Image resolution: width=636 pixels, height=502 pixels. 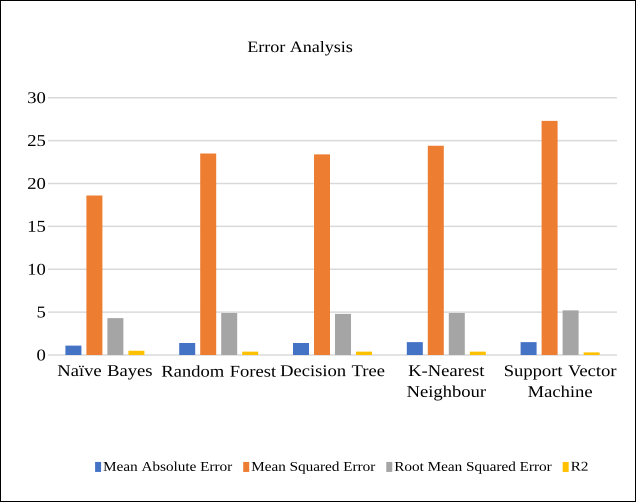 I want to click on y-tick-label: 0, so click(x=41, y=355).